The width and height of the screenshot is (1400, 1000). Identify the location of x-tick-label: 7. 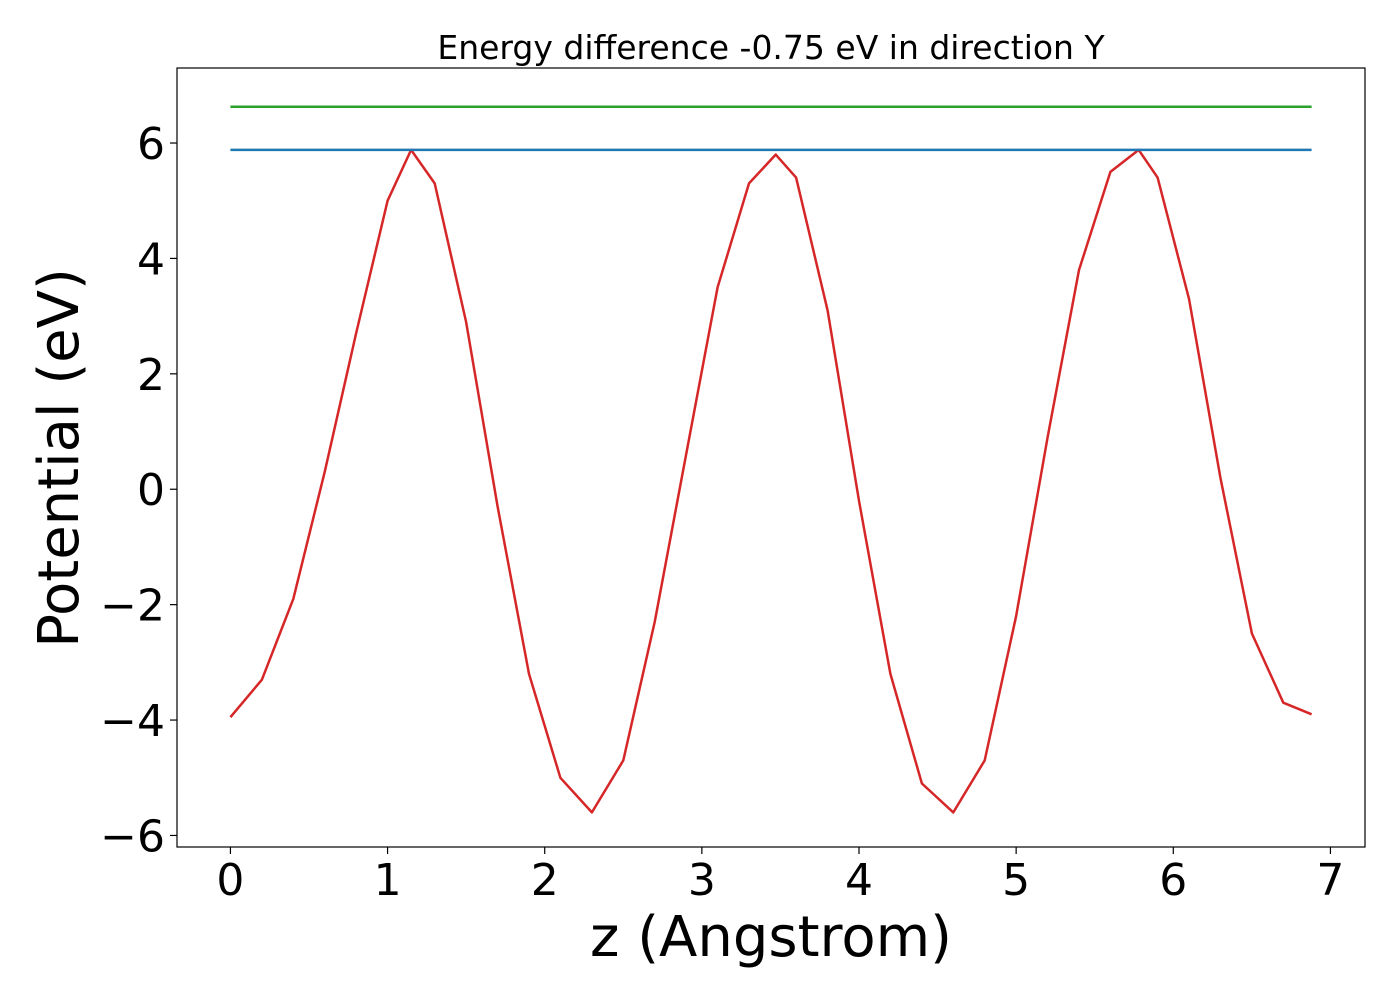
(1330, 880).